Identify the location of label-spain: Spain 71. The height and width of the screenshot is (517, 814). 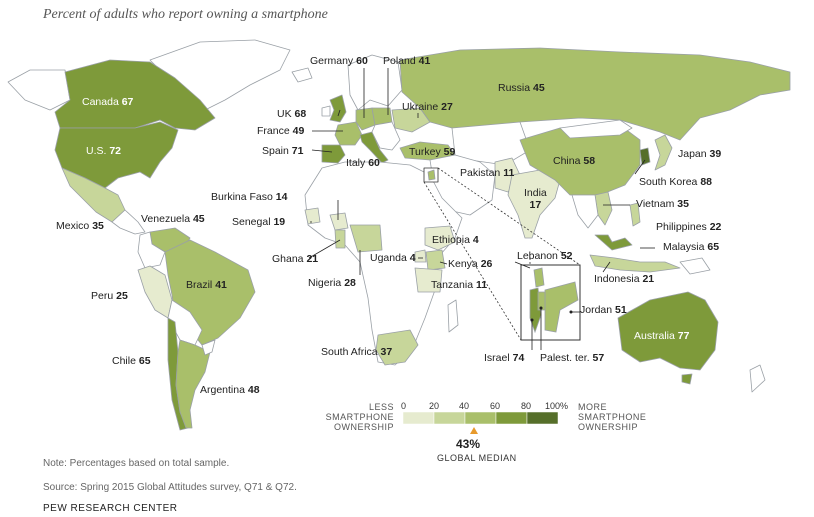
(283, 151).